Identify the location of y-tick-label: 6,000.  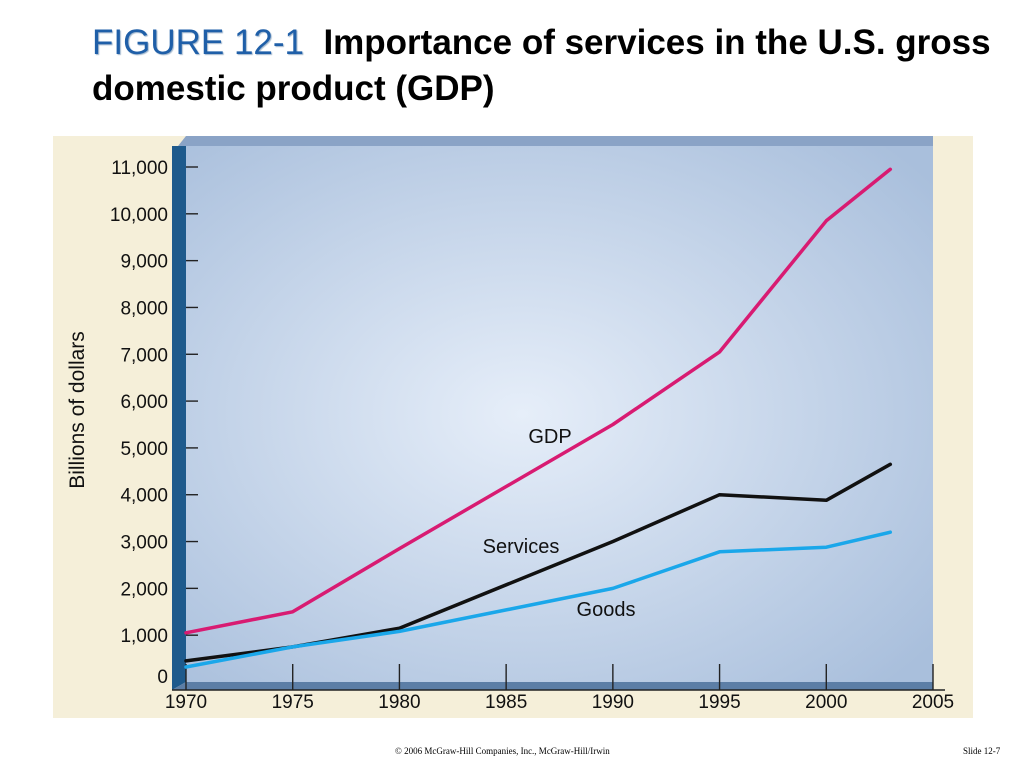
(144, 402).